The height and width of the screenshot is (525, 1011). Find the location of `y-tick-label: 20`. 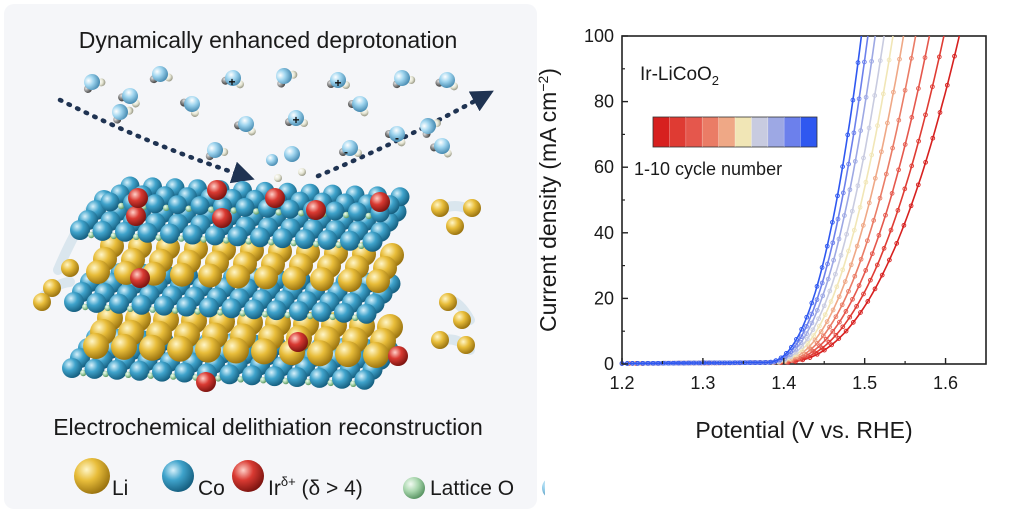

y-tick-label: 20 is located at coordinates (604, 298).